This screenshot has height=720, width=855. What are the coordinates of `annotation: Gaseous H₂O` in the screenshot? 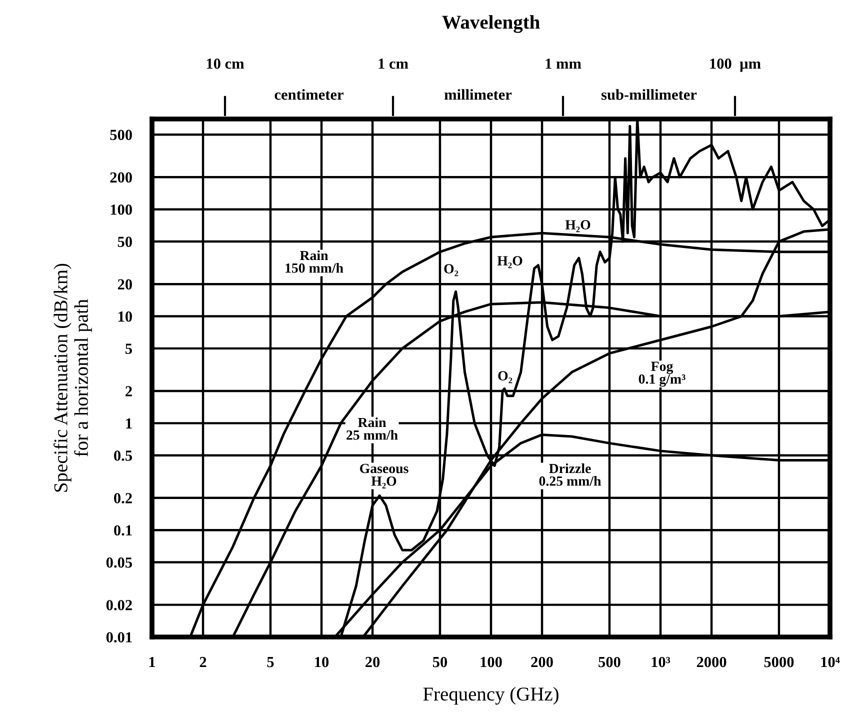 It's located at (384, 476).